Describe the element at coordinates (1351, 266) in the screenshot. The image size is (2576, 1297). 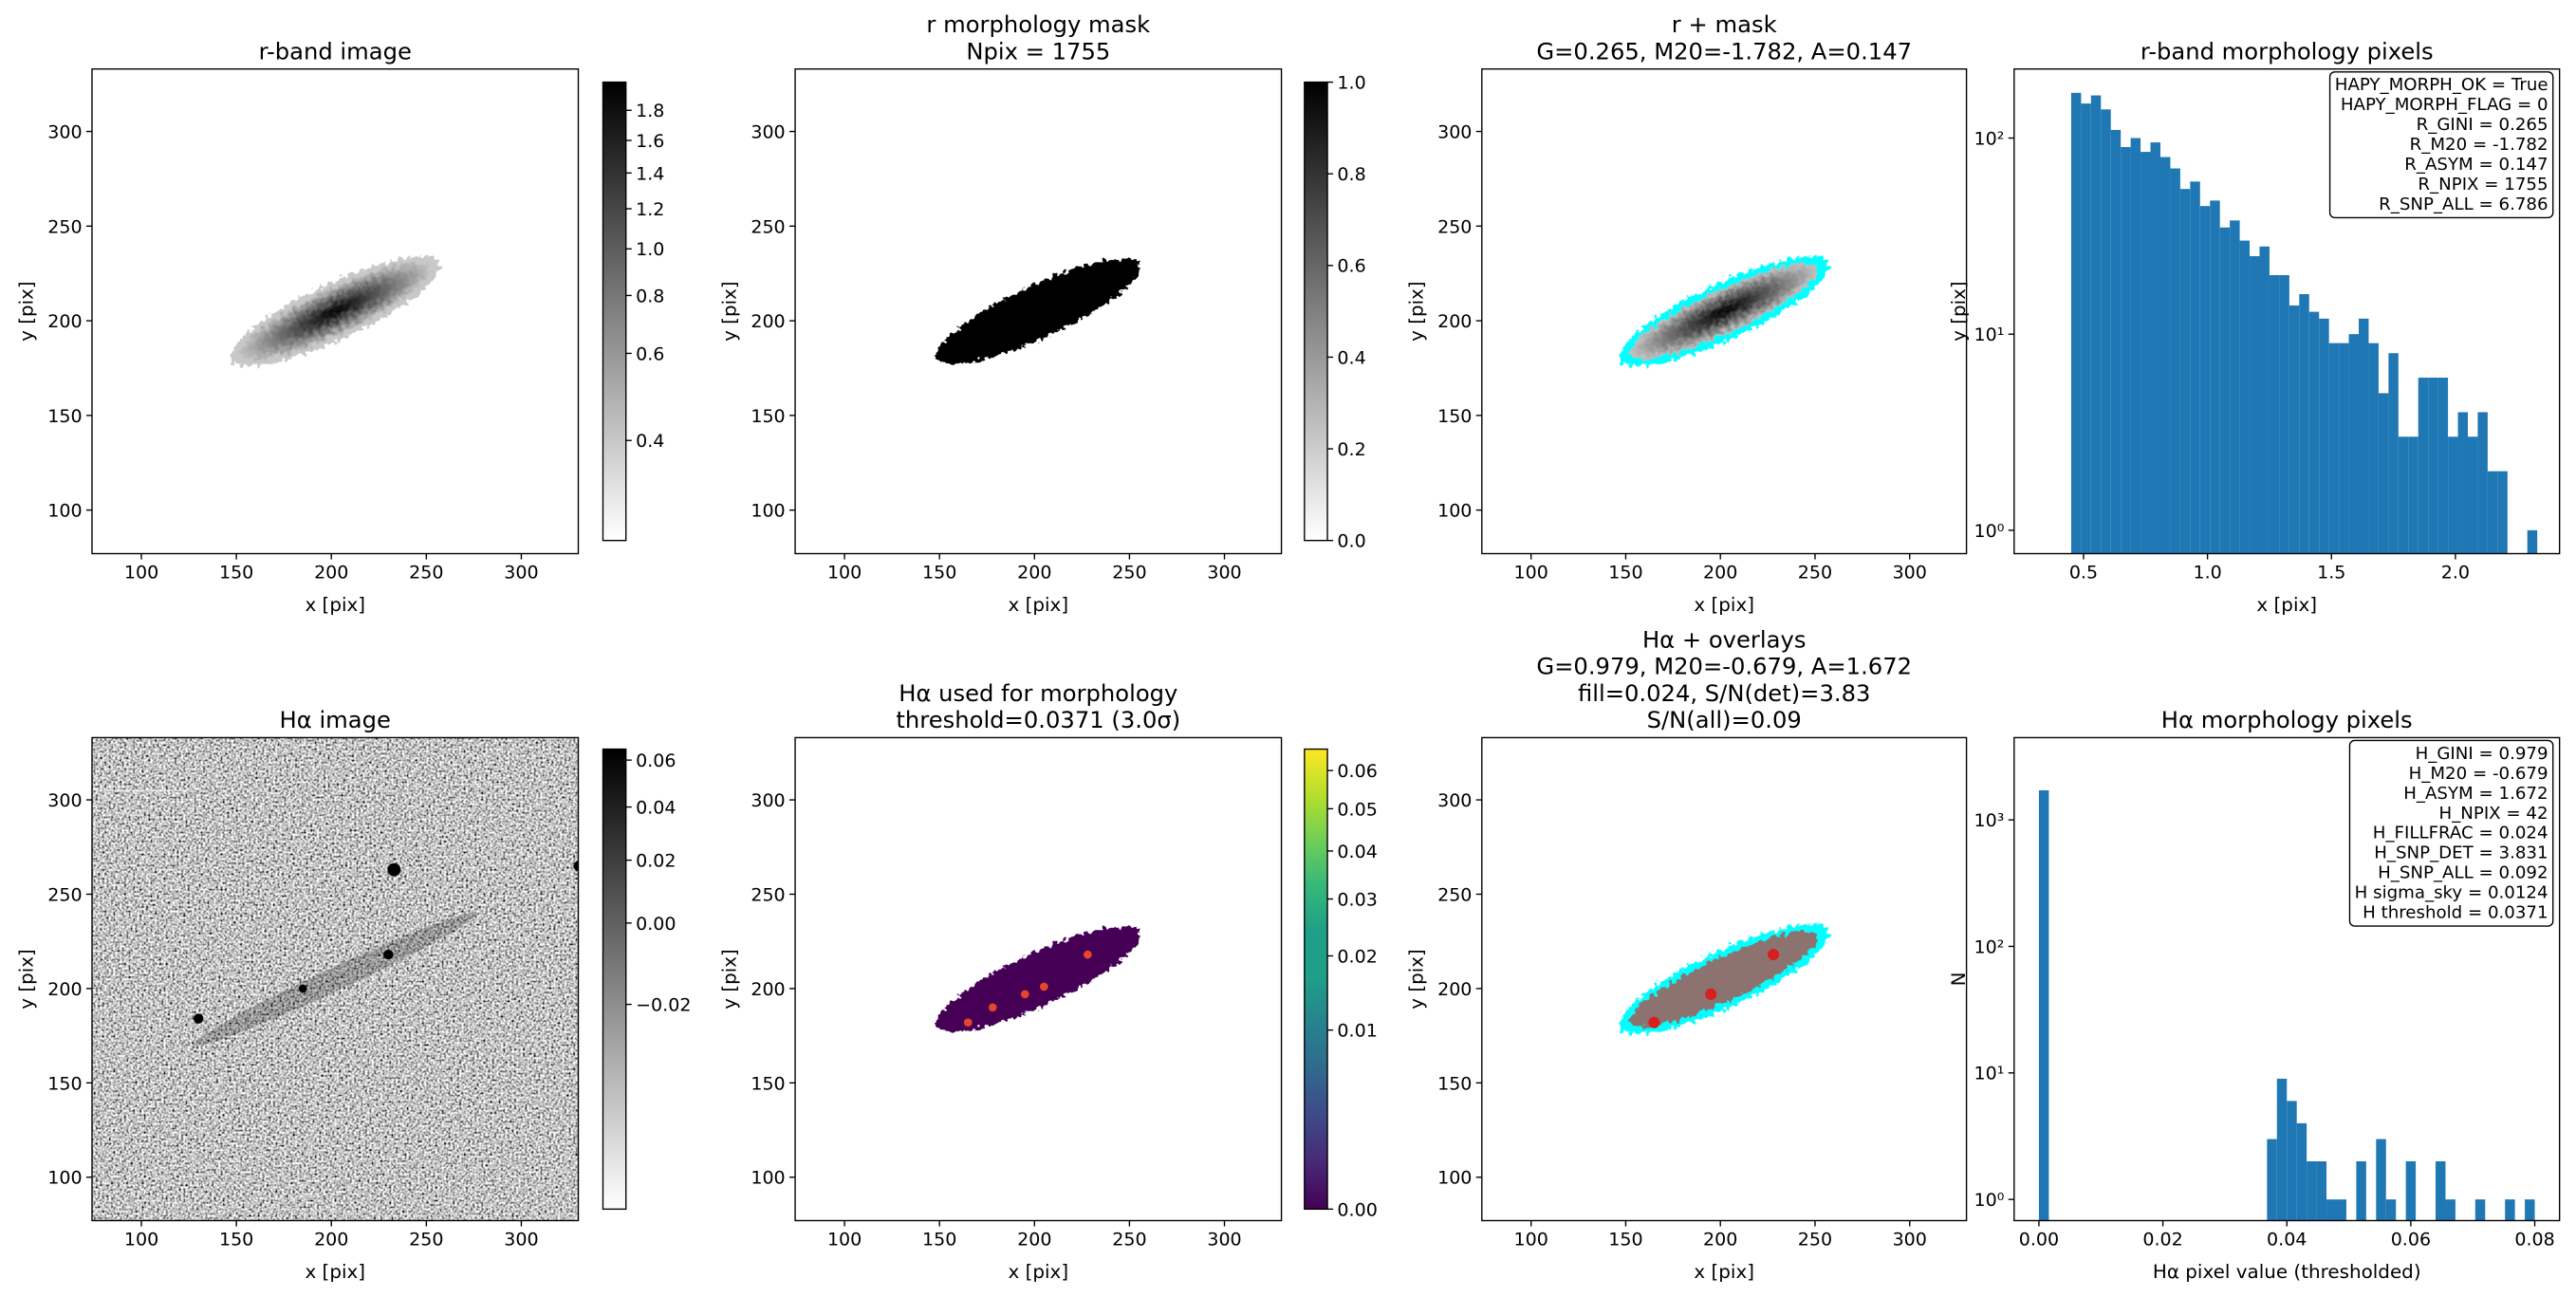
I see `colorbar-tick-label: 0.6` at that location.